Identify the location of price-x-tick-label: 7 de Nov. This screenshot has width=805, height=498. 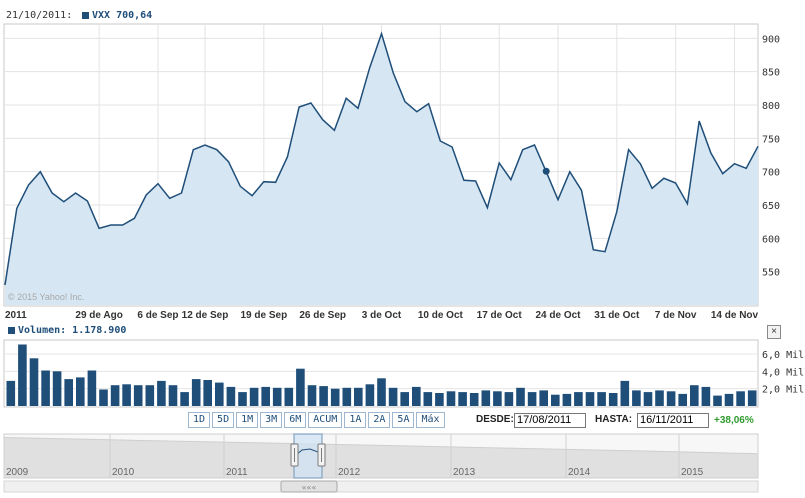
(676, 315).